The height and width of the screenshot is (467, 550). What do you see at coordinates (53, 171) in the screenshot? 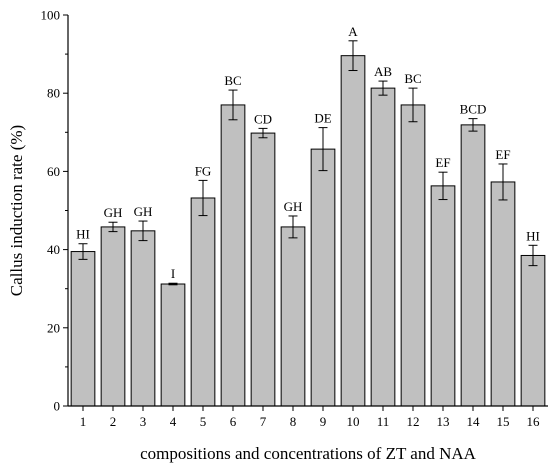
I see `y-tick-label-60: 60` at bounding box center [53, 171].